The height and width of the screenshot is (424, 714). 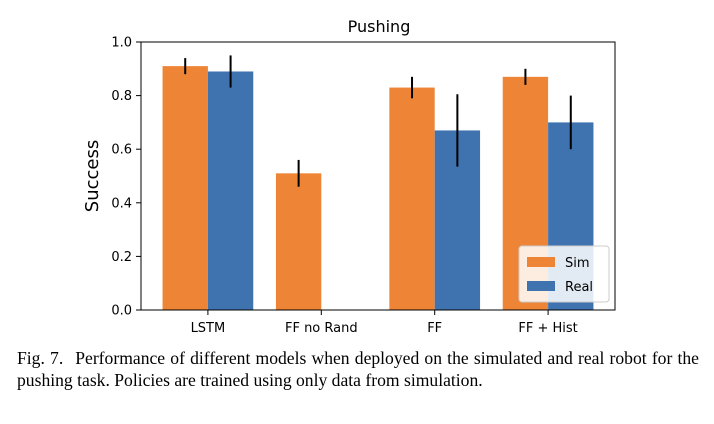 I want to click on legend-box, so click(x=564, y=274).